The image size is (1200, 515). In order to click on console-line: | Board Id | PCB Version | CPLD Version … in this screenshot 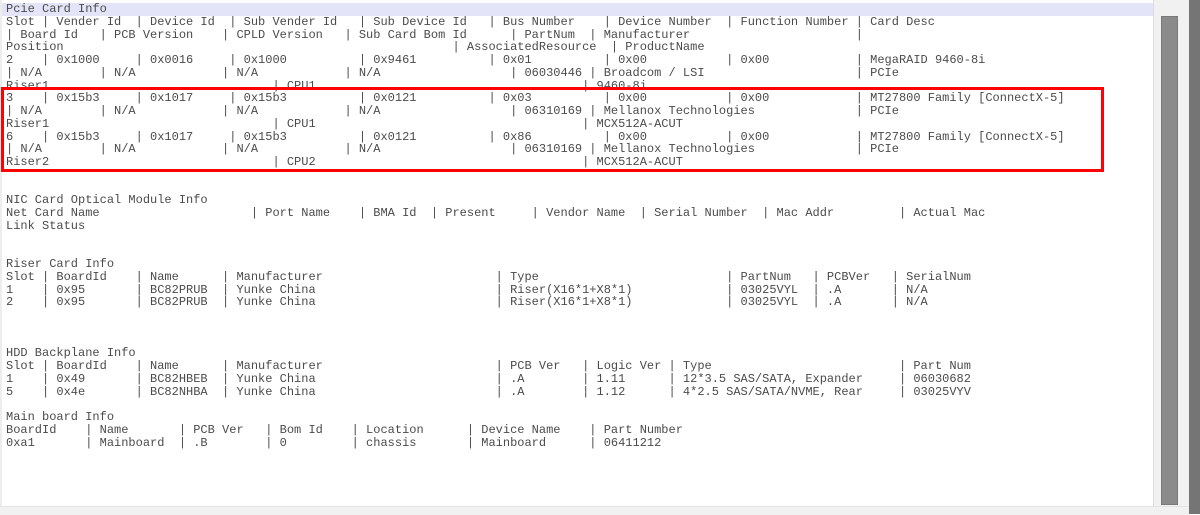, I will do `click(434, 34)`.